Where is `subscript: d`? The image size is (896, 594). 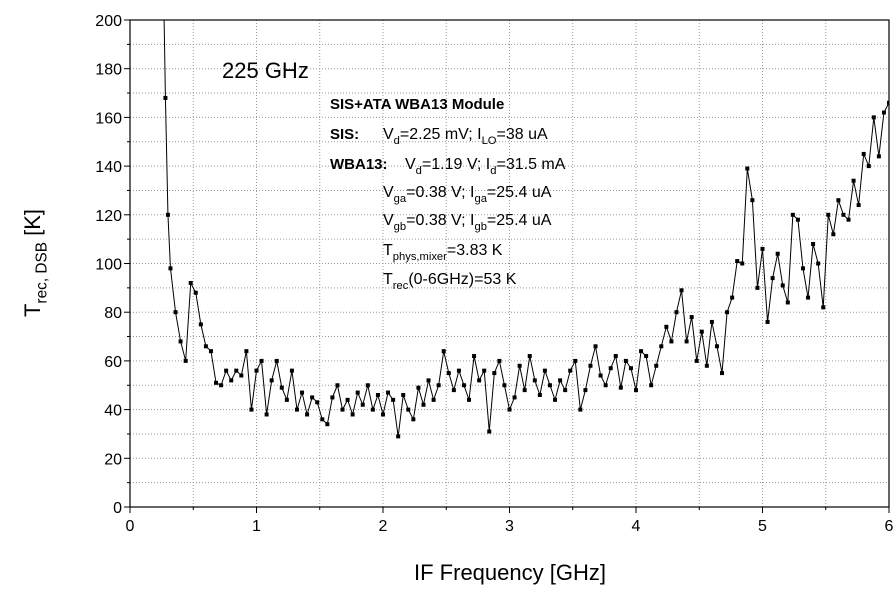
subscript: d is located at coordinates (419, 171).